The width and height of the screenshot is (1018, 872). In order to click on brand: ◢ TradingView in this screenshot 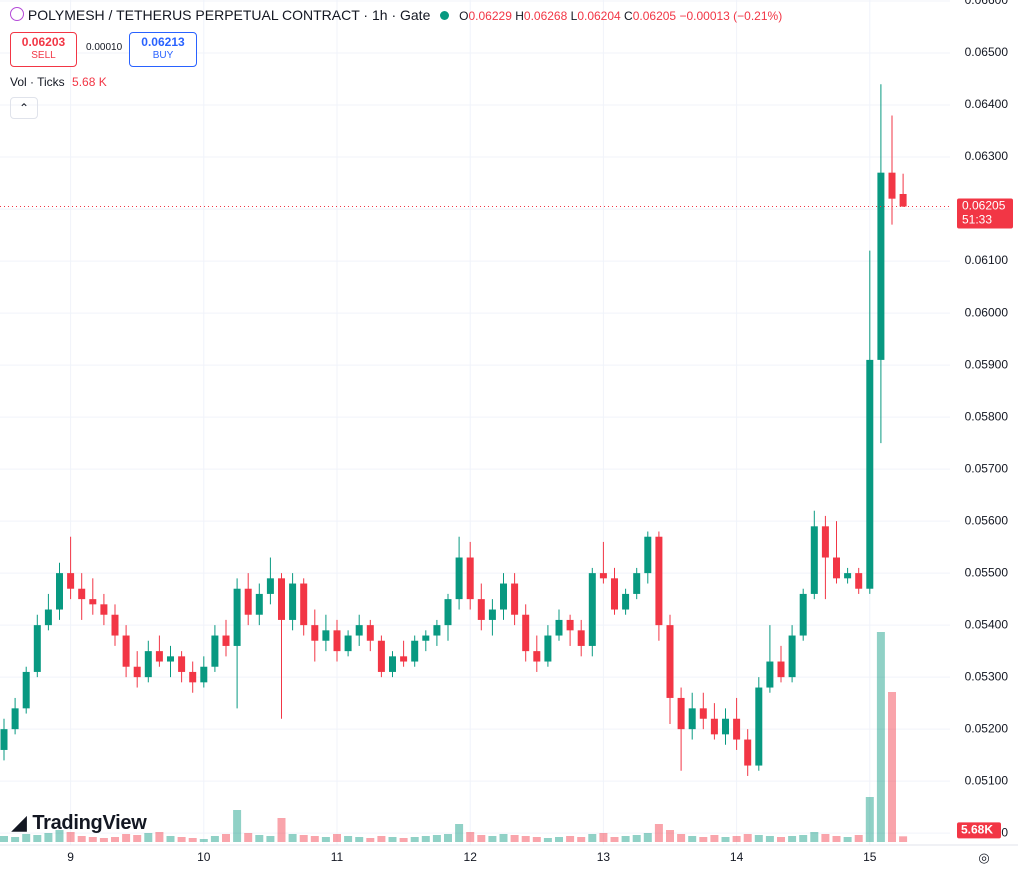, I will do `click(79, 823)`.